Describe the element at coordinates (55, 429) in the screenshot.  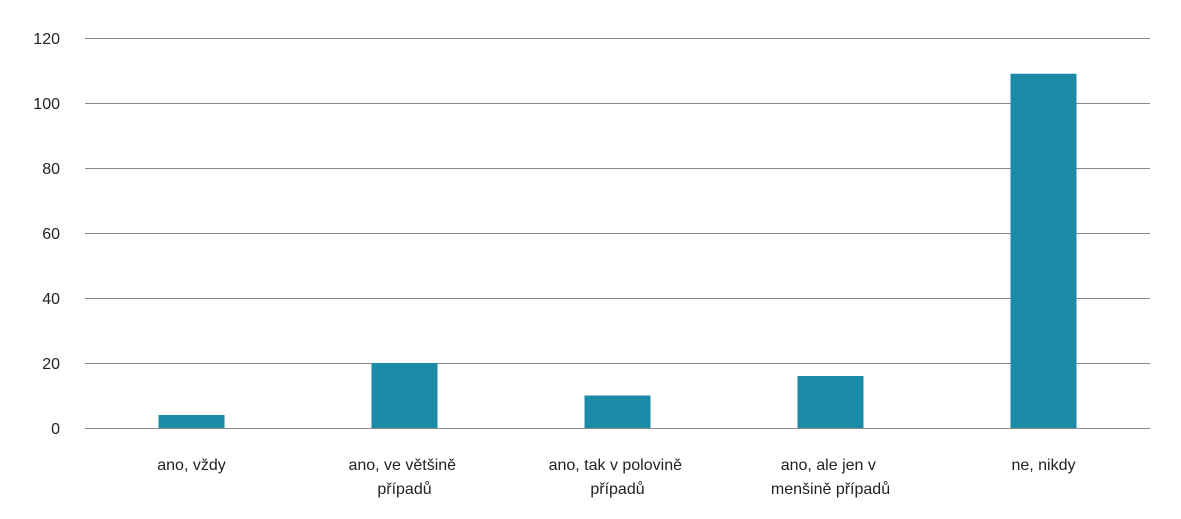
I see `y-tick-label: 0` at that location.